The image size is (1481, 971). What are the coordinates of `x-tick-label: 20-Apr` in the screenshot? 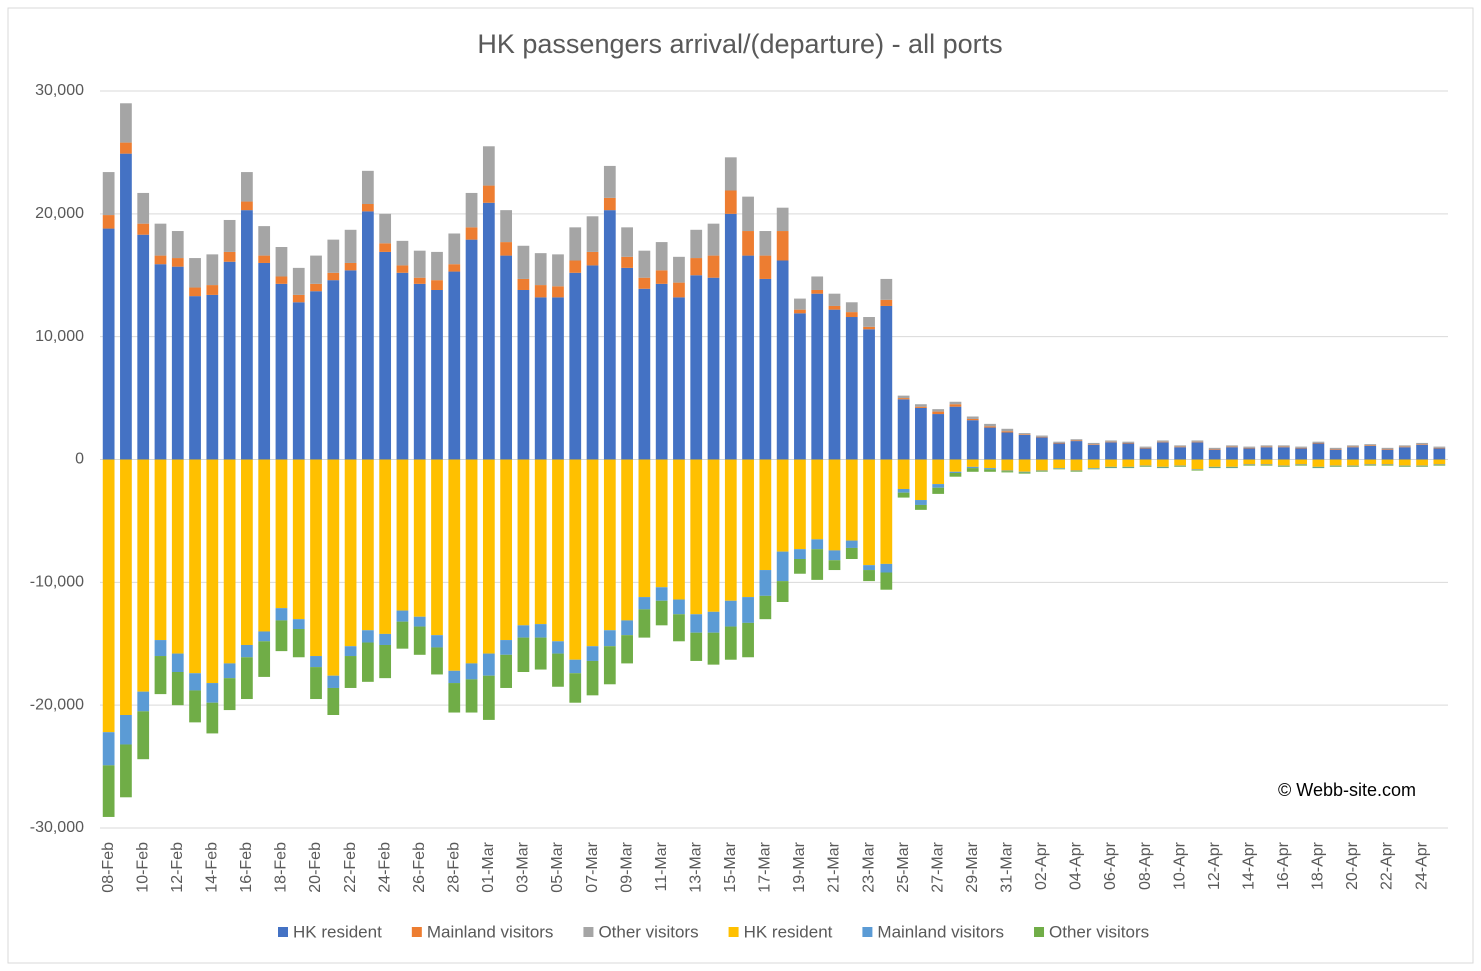 It's located at (1352, 865).